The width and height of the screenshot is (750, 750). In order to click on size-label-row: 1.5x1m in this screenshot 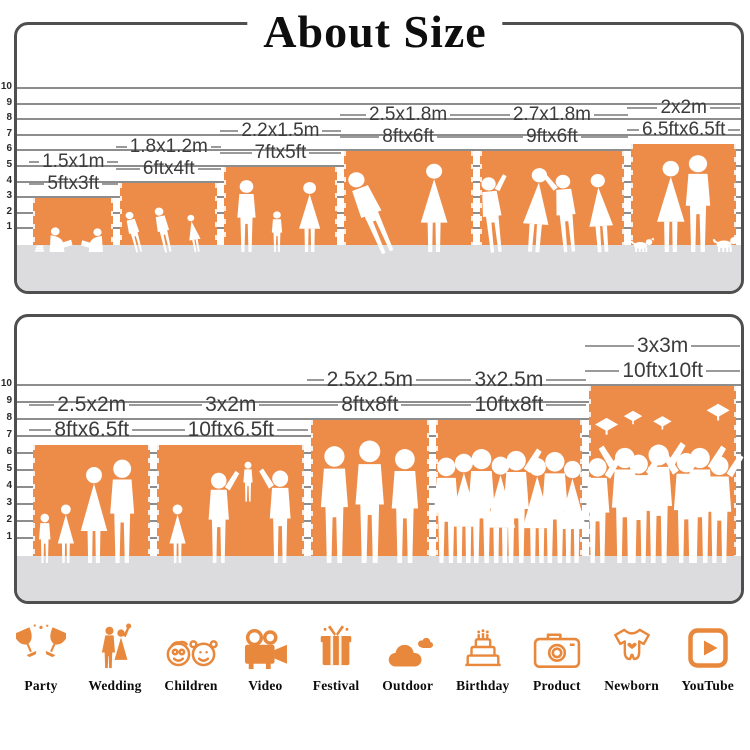, I will do `click(73, 162)`.